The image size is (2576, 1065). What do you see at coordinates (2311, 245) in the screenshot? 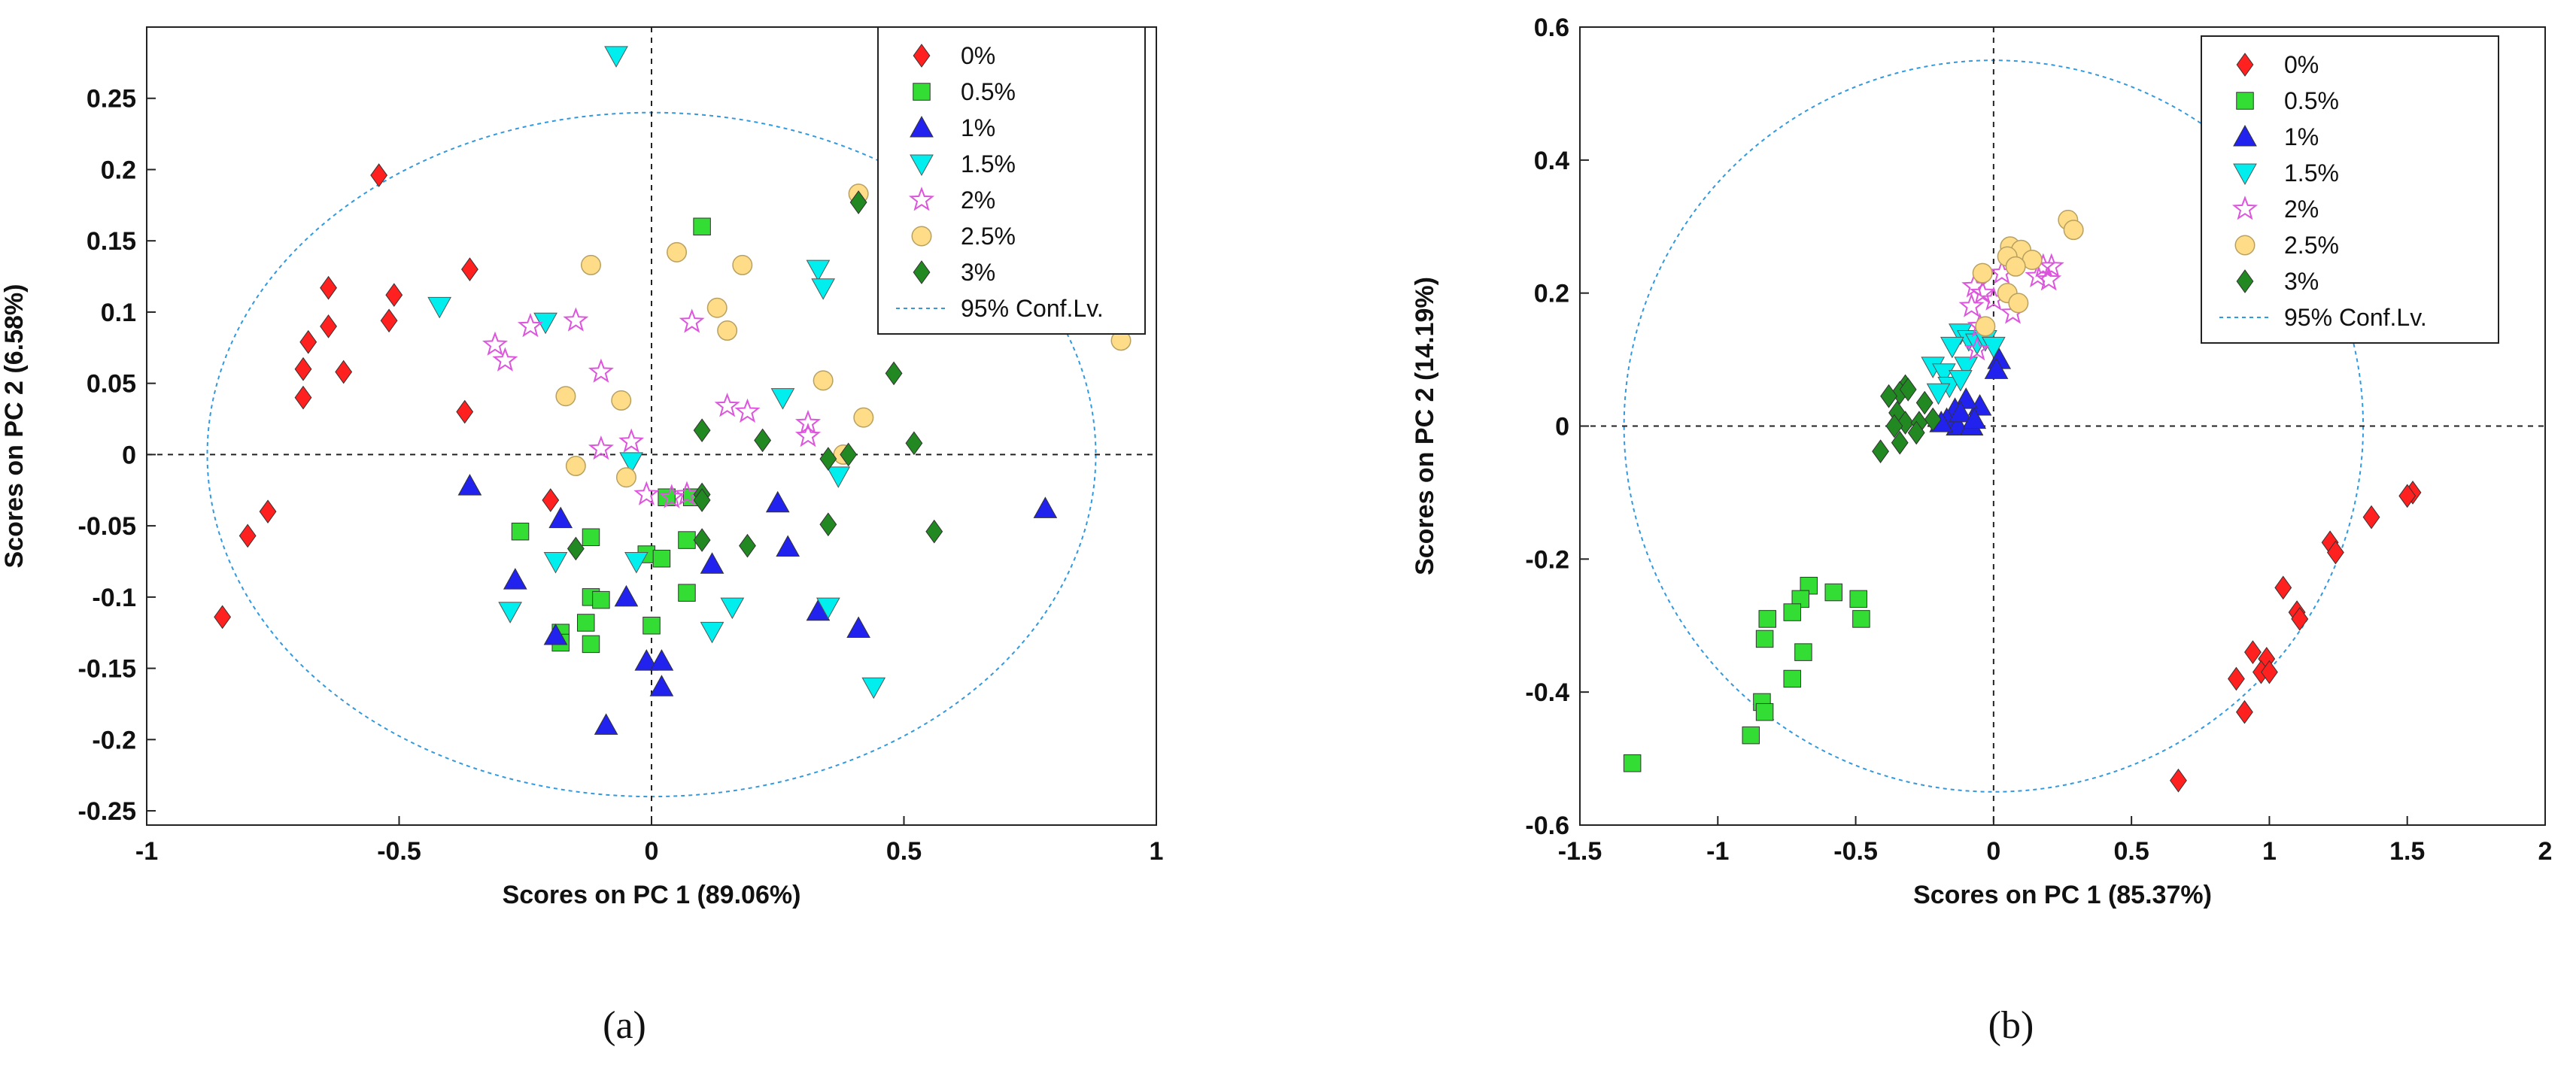
I see `panel-b-legend-label-2-5pct: 2.5%` at bounding box center [2311, 245].